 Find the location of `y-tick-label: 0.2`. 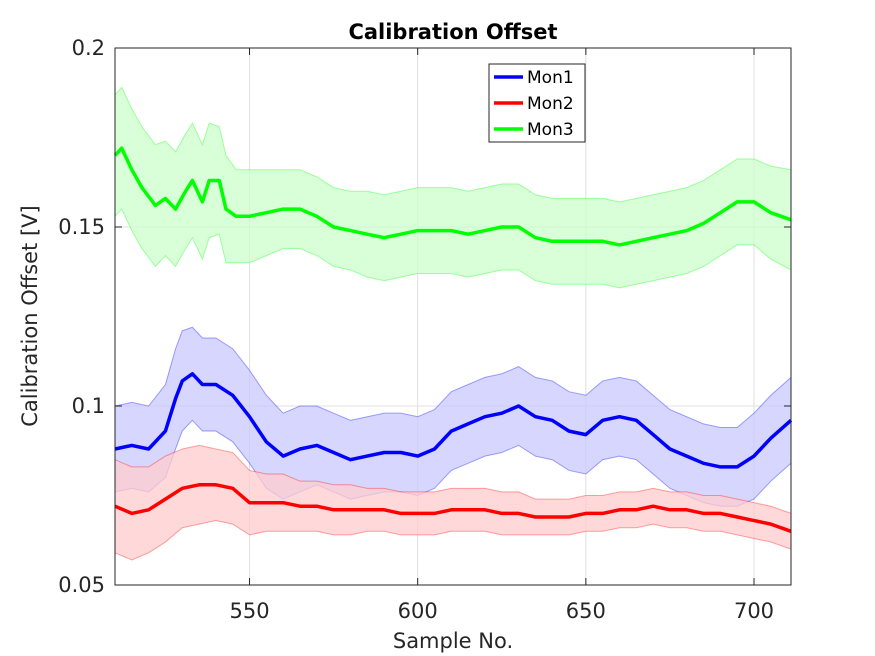

y-tick-label: 0.2 is located at coordinates (88, 48).